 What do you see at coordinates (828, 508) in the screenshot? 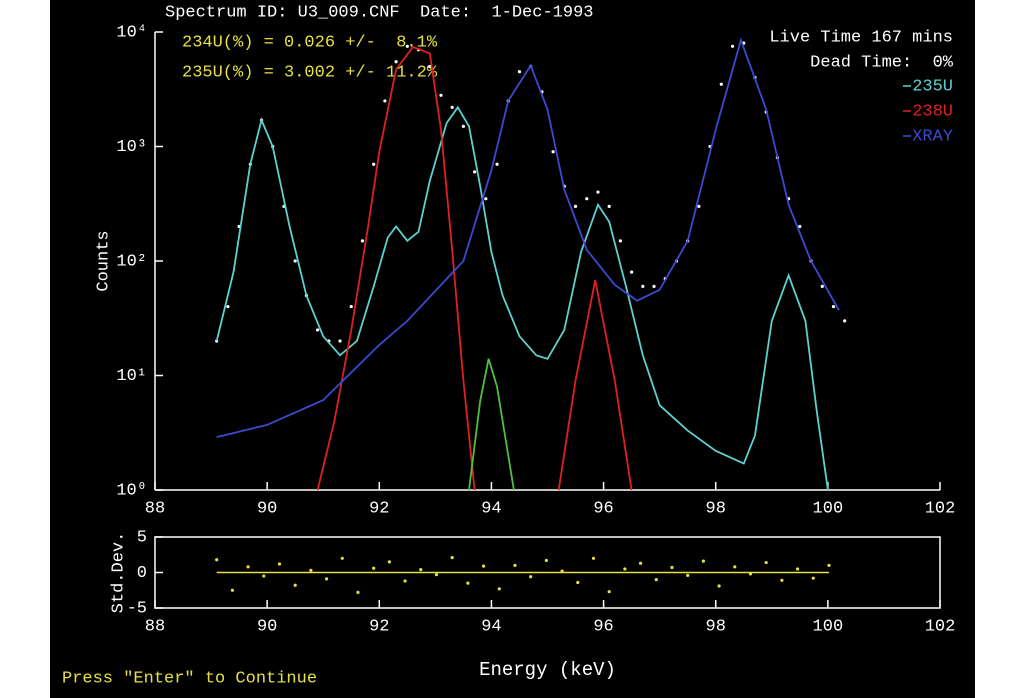
I see `x-tick-label: 100` at bounding box center [828, 508].